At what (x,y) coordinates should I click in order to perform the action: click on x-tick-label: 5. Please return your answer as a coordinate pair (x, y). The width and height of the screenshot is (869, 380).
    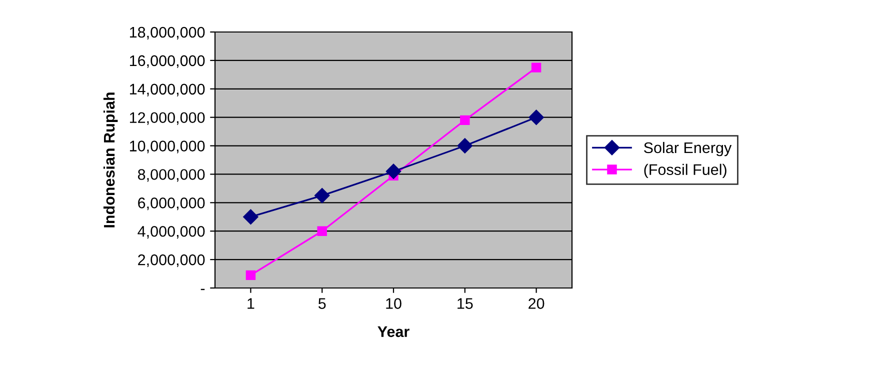
    Looking at the image, I should click on (322, 303).